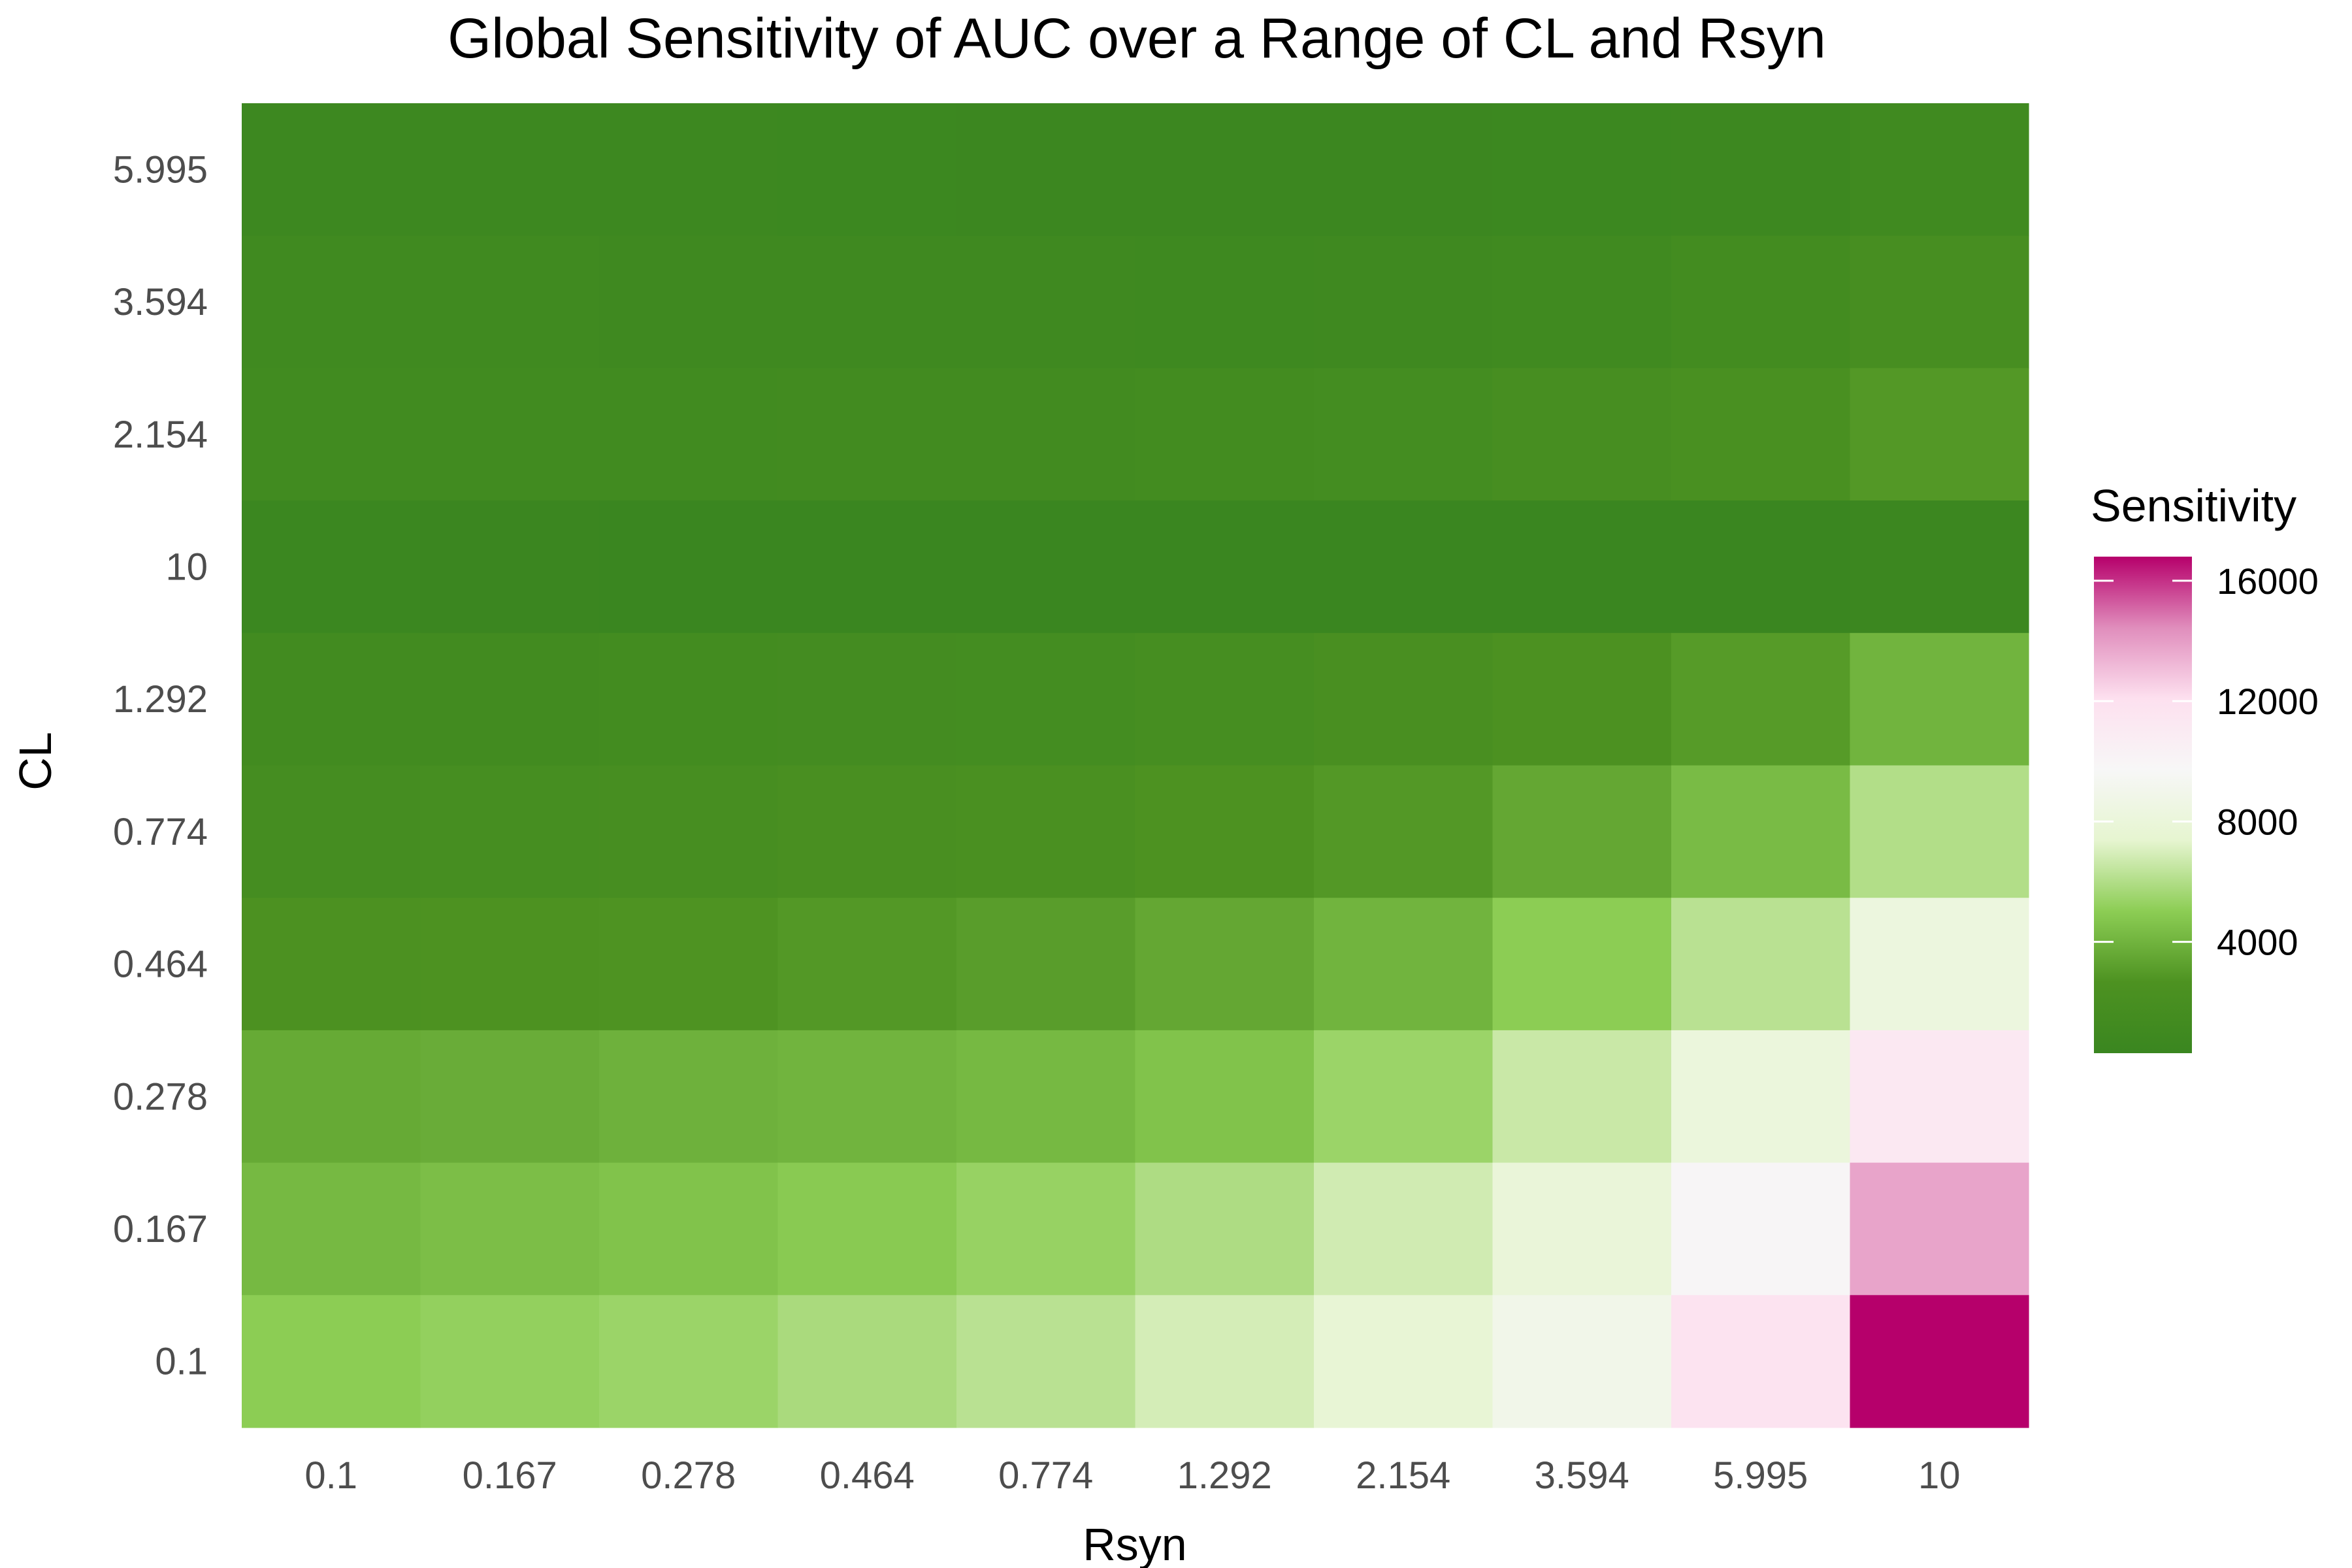 This screenshot has width=2352, height=1568. I want to click on x-tick-label: 1.292, so click(1224, 1475).